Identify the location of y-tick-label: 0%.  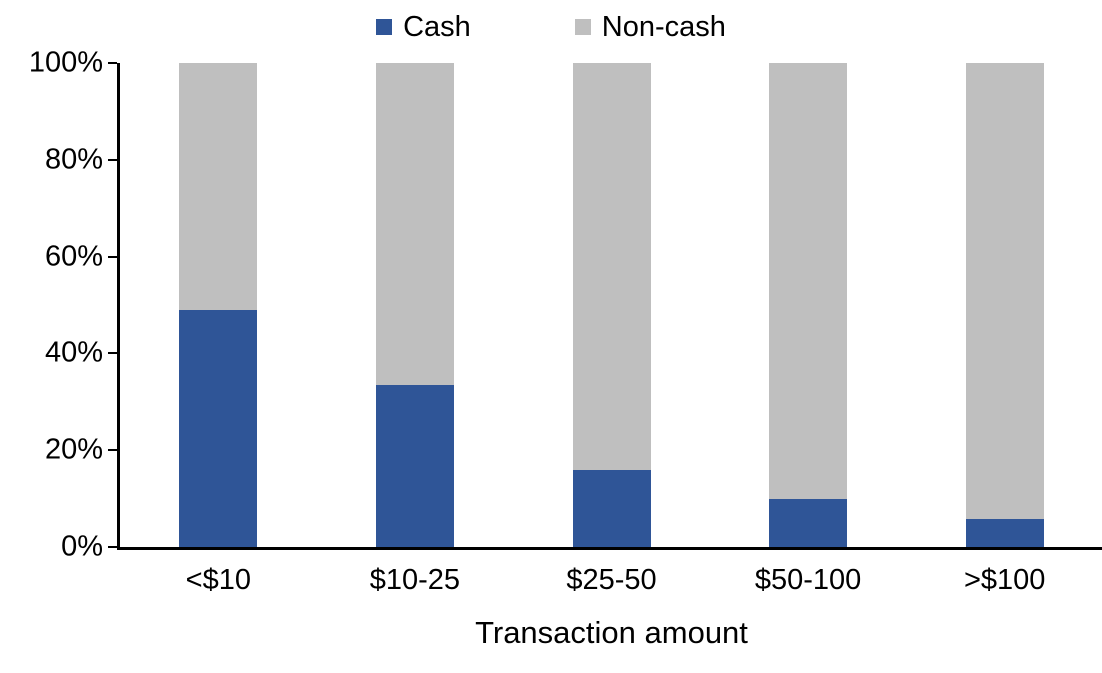
(82, 546).